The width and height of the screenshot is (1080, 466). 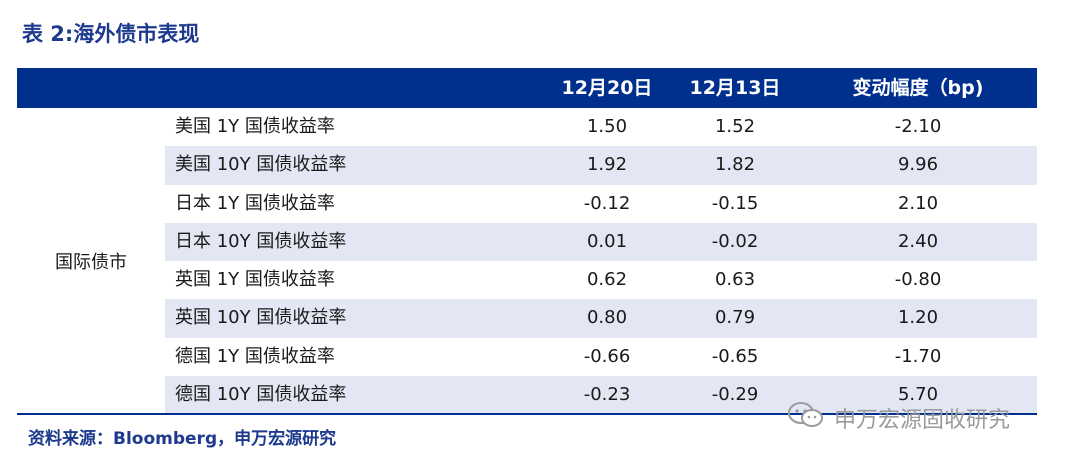 I want to click on row-value-dec13: 1.52, so click(x=735, y=126).